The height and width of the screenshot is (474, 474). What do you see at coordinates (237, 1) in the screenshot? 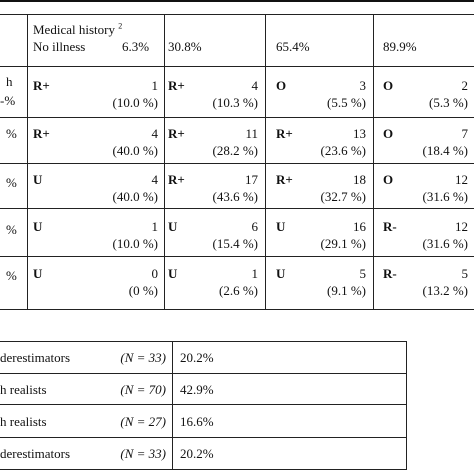
I see `top-rule` at bounding box center [237, 1].